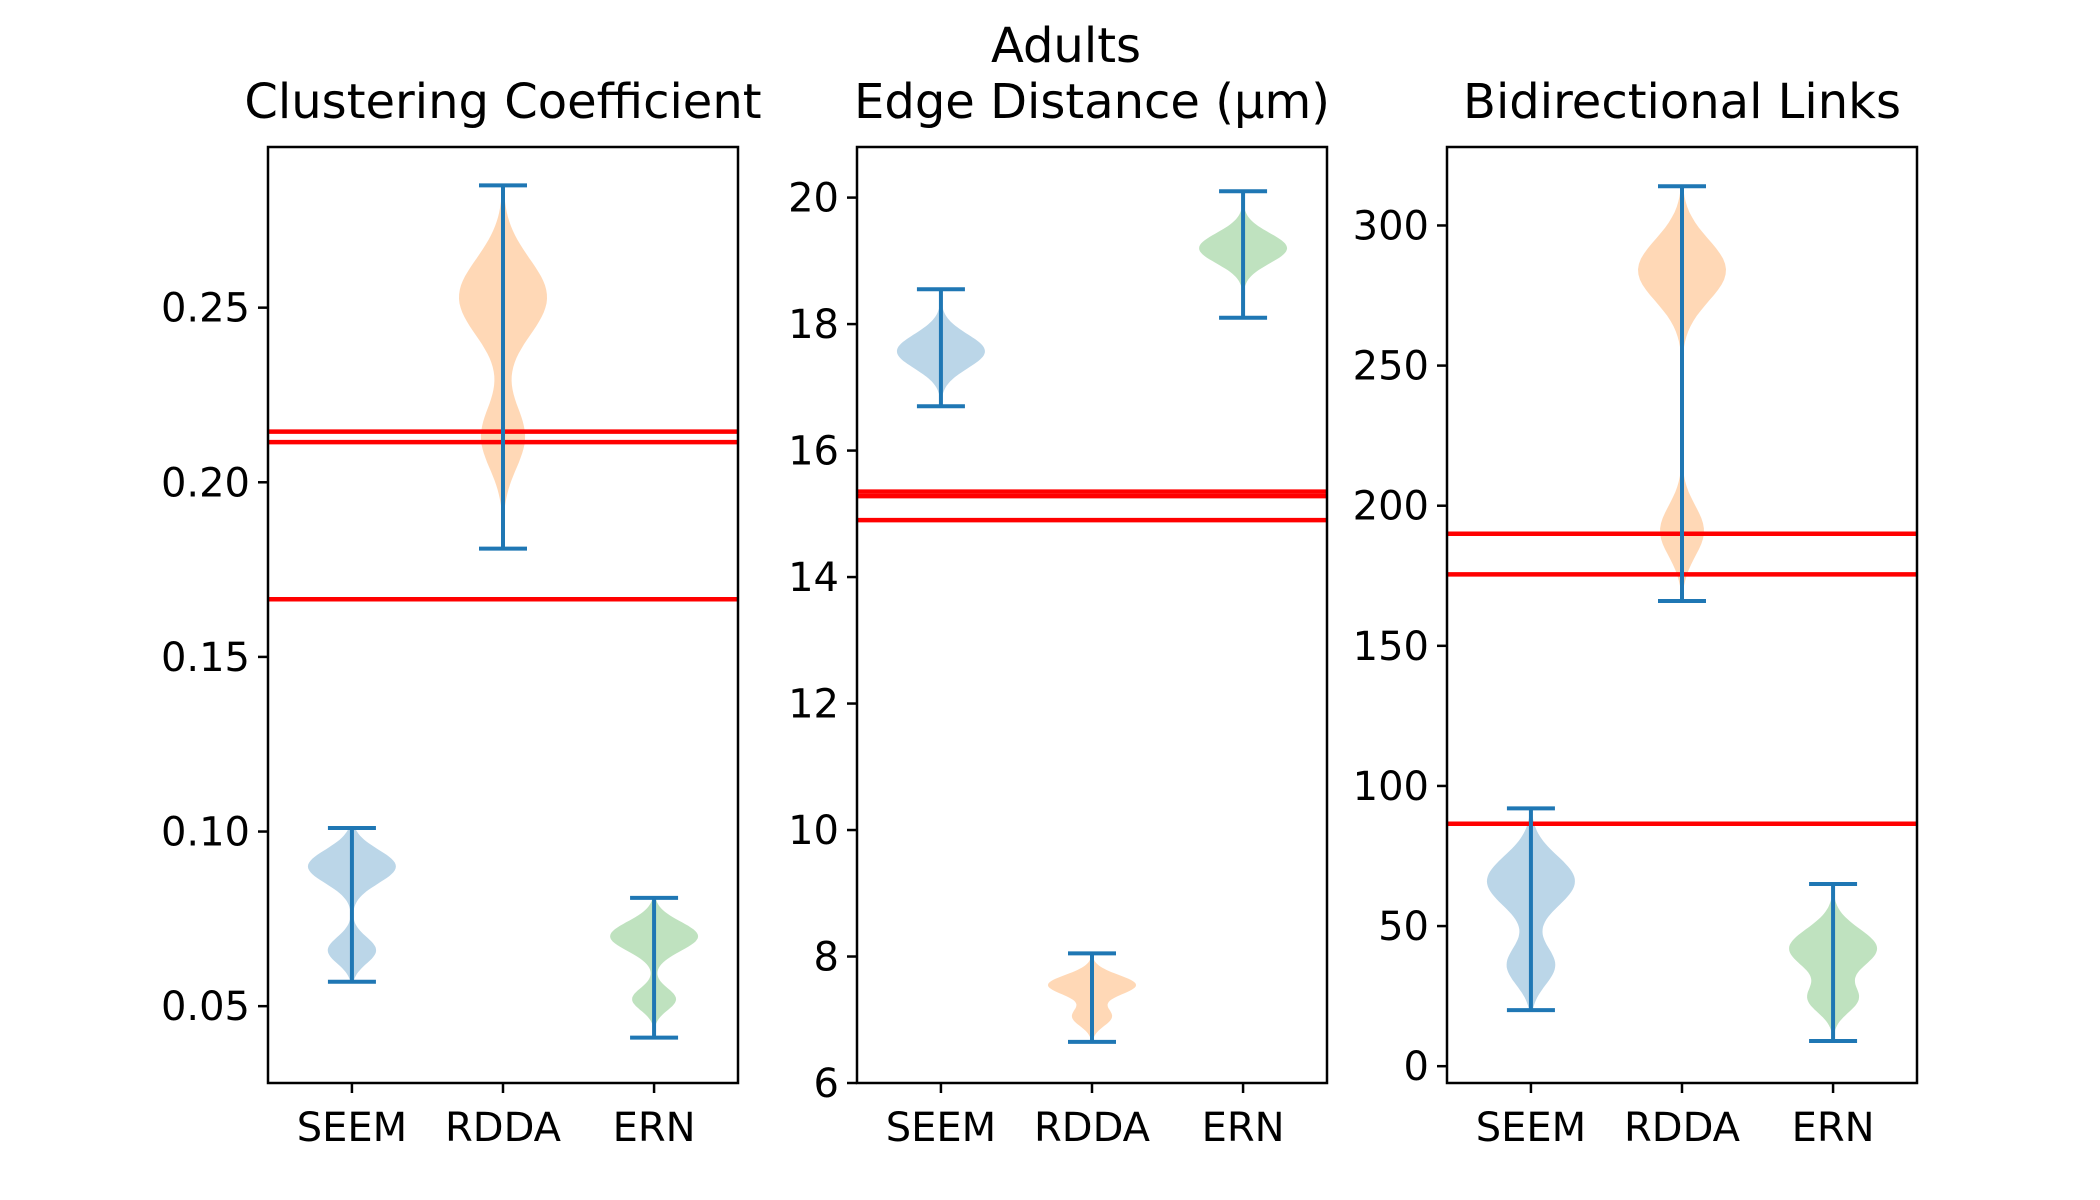 The width and height of the screenshot is (2100, 1200). Describe the element at coordinates (813, 452) in the screenshot. I see `y-tick-label: 16` at that location.